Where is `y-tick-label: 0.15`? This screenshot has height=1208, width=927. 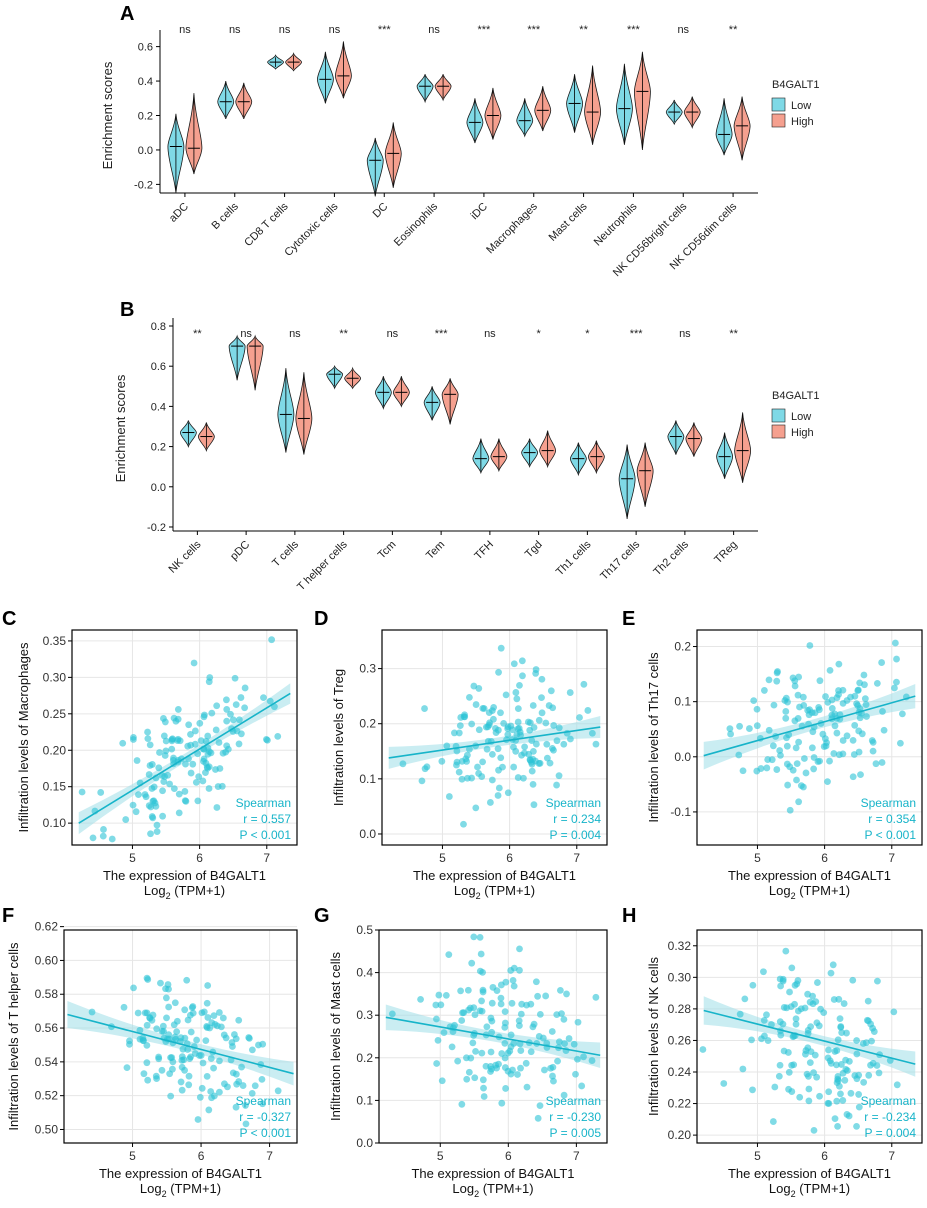
y-tick-label: 0.15 is located at coordinates (55, 787).